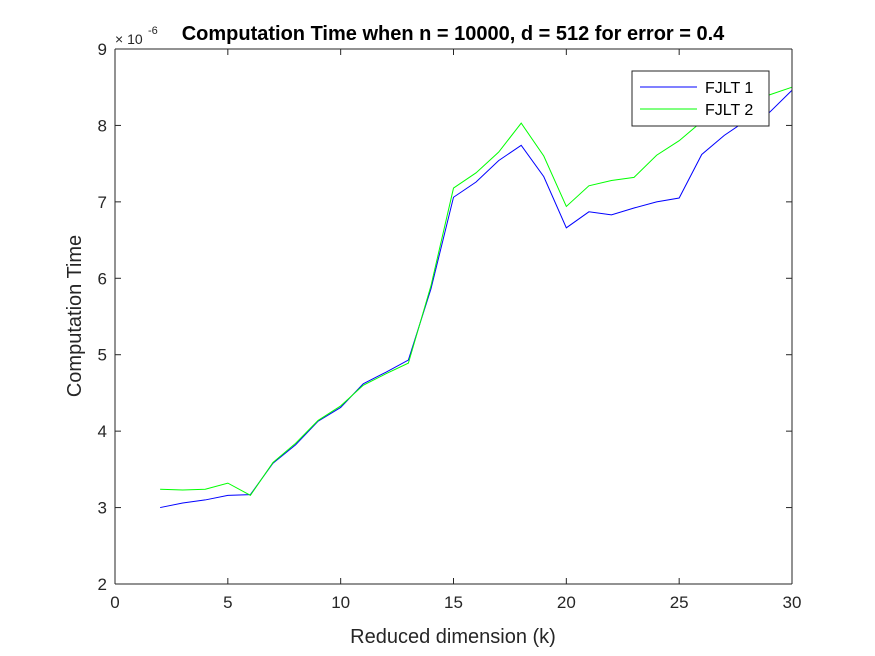 Image resolution: width=875 pixels, height=656 pixels. What do you see at coordinates (679, 602) in the screenshot?
I see `x-tick-label: 25` at bounding box center [679, 602].